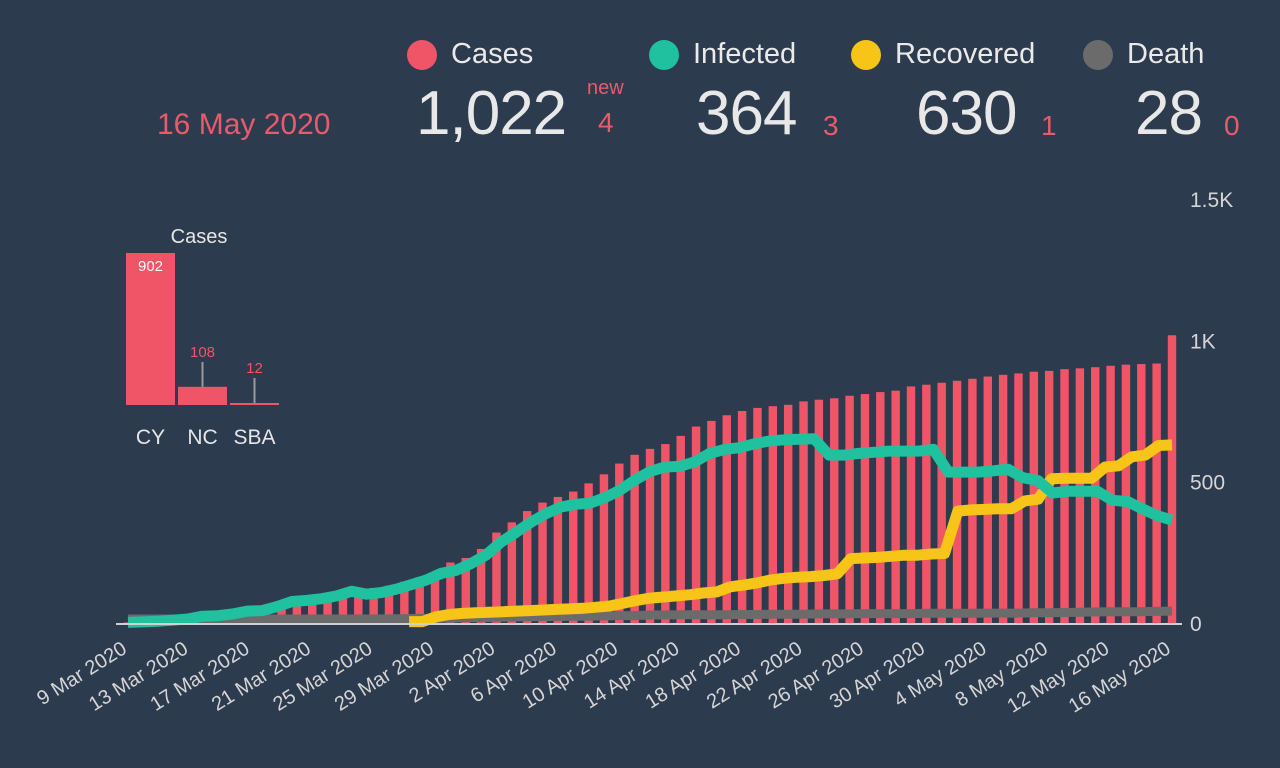  What do you see at coordinates (1169, 113) in the screenshot?
I see `death-total: 28` at bounding box center [1169, 113].